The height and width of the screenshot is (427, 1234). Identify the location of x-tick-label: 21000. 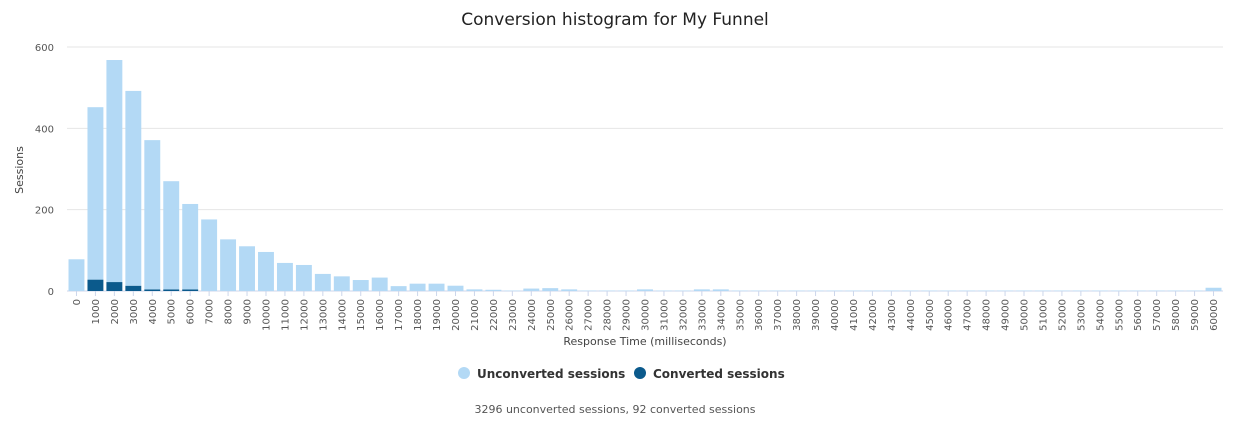
(475, 315).